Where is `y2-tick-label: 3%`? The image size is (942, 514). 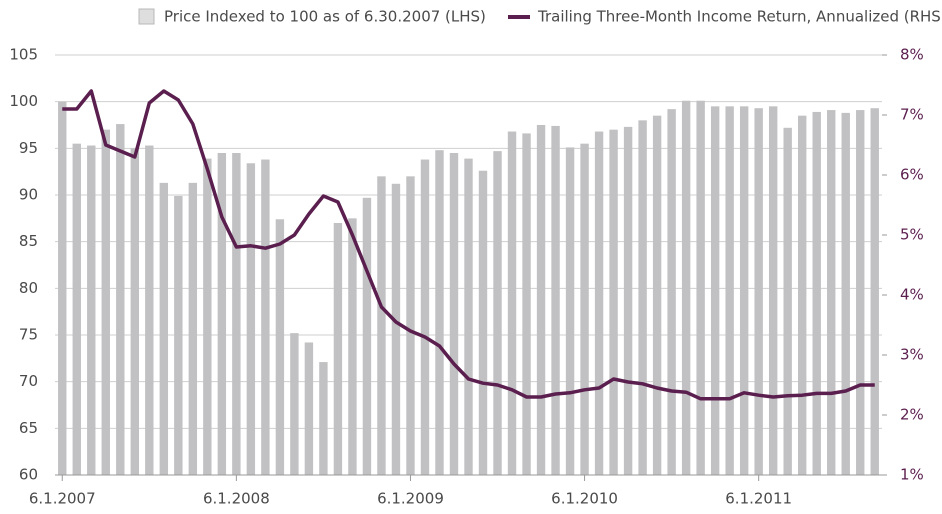
y2-tick-label: 3% is located at coordinates (912, 355).